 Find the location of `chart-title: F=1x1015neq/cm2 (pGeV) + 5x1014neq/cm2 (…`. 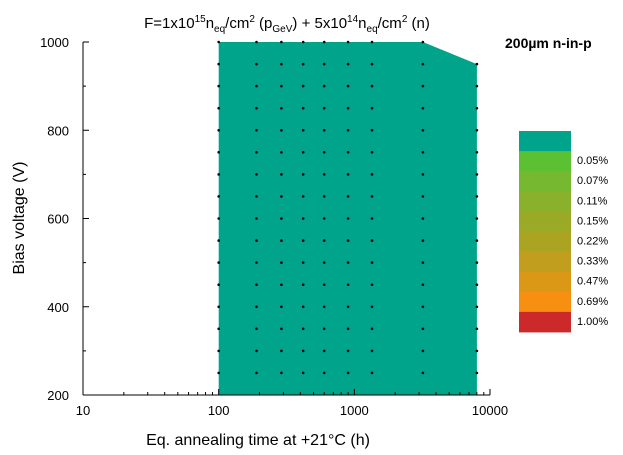

chart-title: F=1x1015neq/cm2 (pGeV) + 5x1014neq/cm2 (… is located at coordinates (287, 24).